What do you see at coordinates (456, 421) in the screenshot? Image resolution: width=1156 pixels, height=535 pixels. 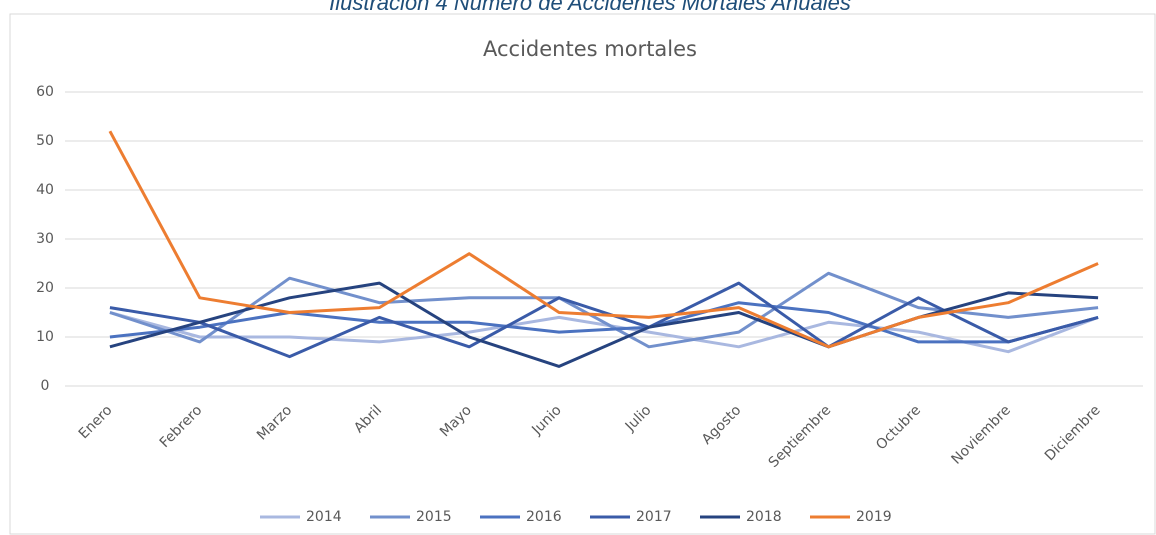 I see `x-tick-label: Mayo` at bounding box center [456, 421].